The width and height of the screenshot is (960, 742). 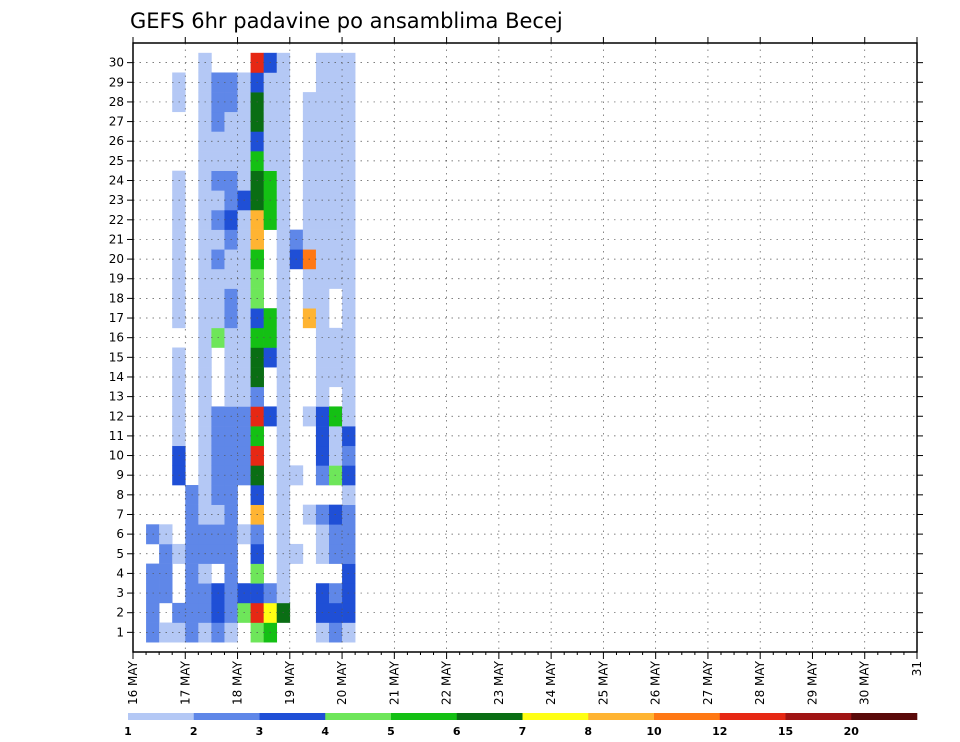 What do you see at coordinates (116, 82) in the screenshot?
I see `y-tick-label: 29` at bounding box center [116, 82].